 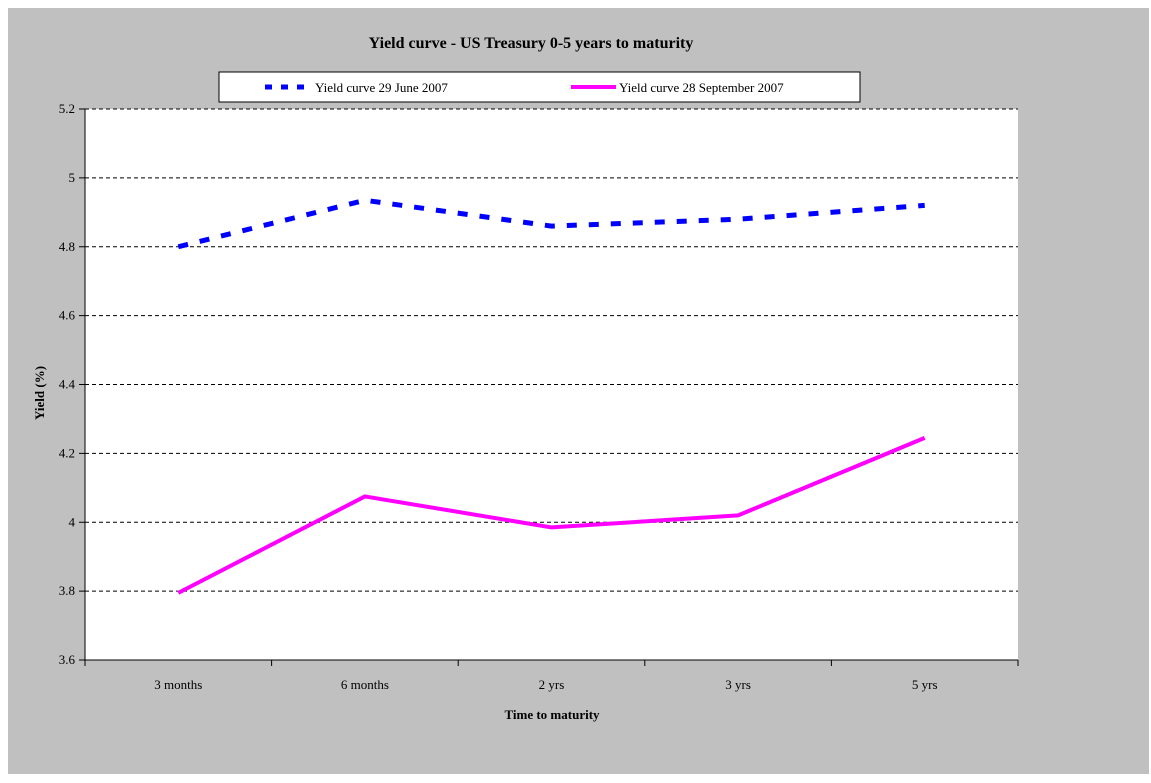 What do you see at coordinates (72, 521) in the screenshot?
I see `y-tick-label: 4` at bounding box center [72, 521].